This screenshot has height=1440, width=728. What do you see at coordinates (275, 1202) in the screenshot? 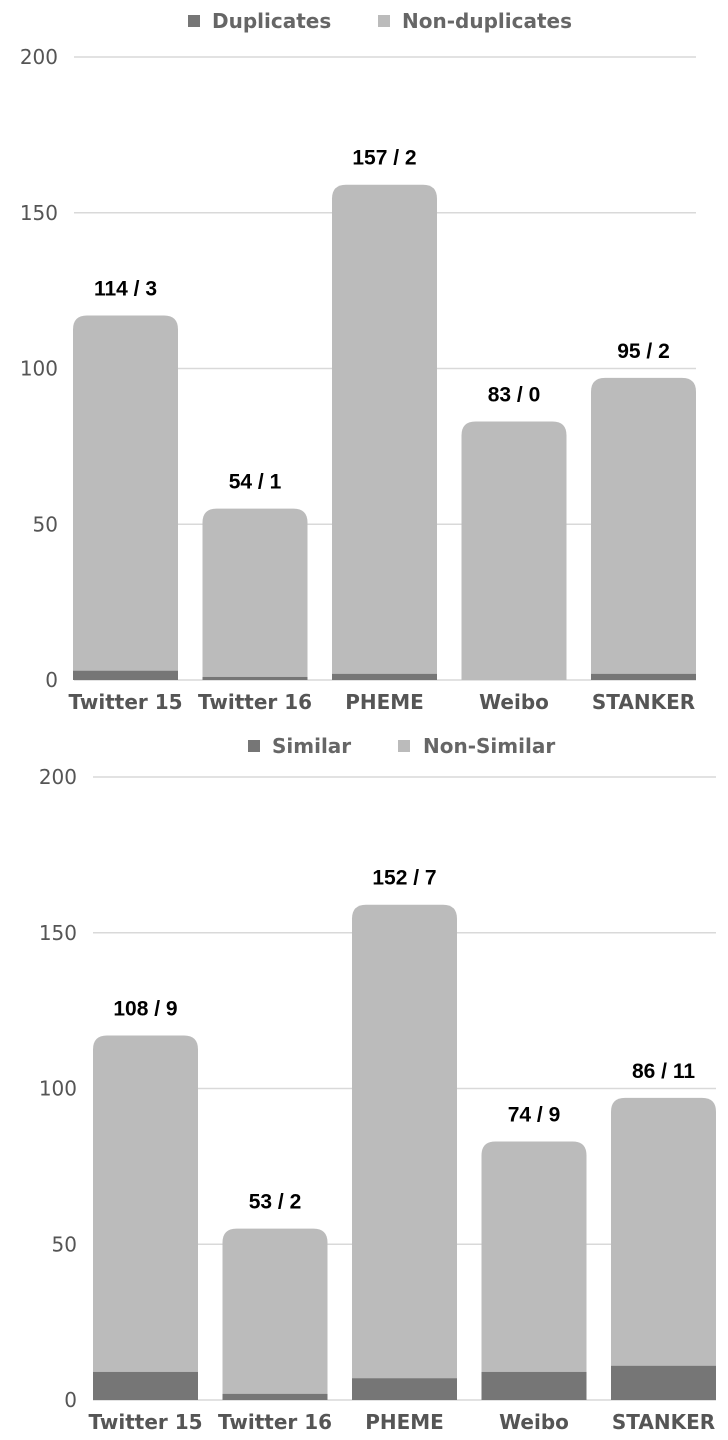
I see `data-label: 53 / 2` at bounding box center [275, 1202].